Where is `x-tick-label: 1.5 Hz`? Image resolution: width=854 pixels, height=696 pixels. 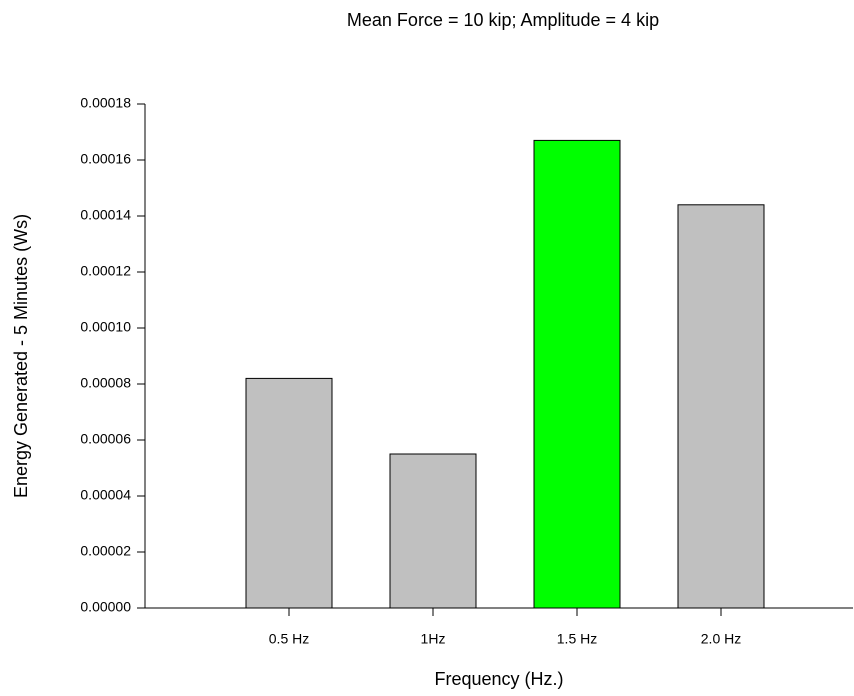
x-tick-label: 1.5 Hz is located at coordinates (577, 639).